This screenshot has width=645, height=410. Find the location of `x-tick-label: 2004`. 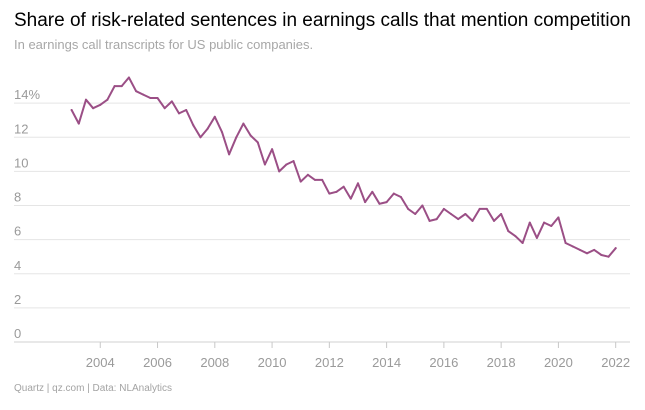

x-tick-label: 2004 is located at coordinates (100, 362).